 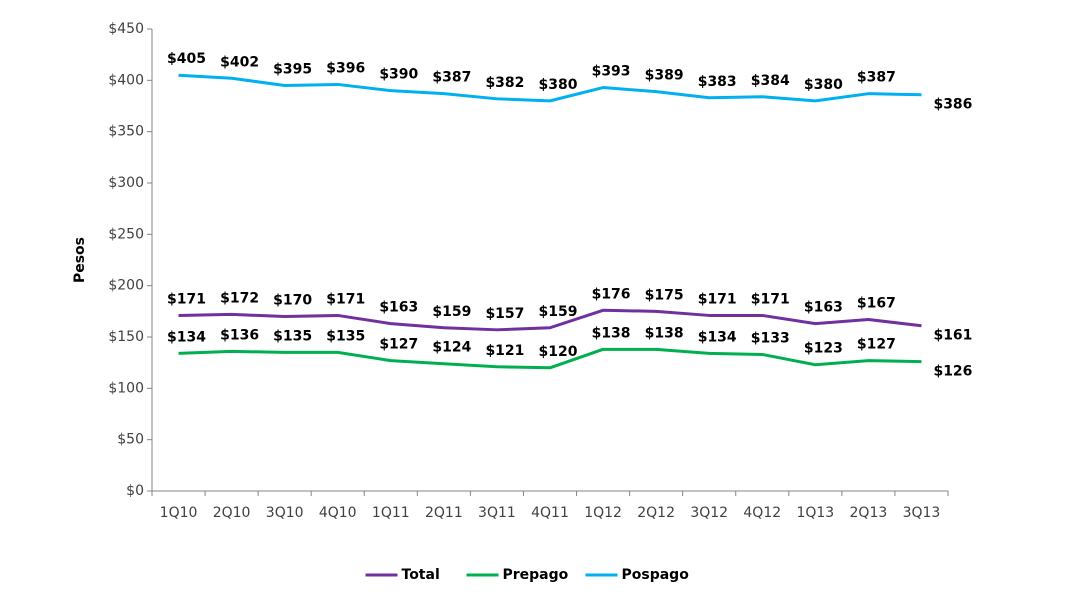 What do you see at coordinates (497, 513) in the screenshot?
I see `x-tick-label: 3Q11` at bounding box center [497, 513].